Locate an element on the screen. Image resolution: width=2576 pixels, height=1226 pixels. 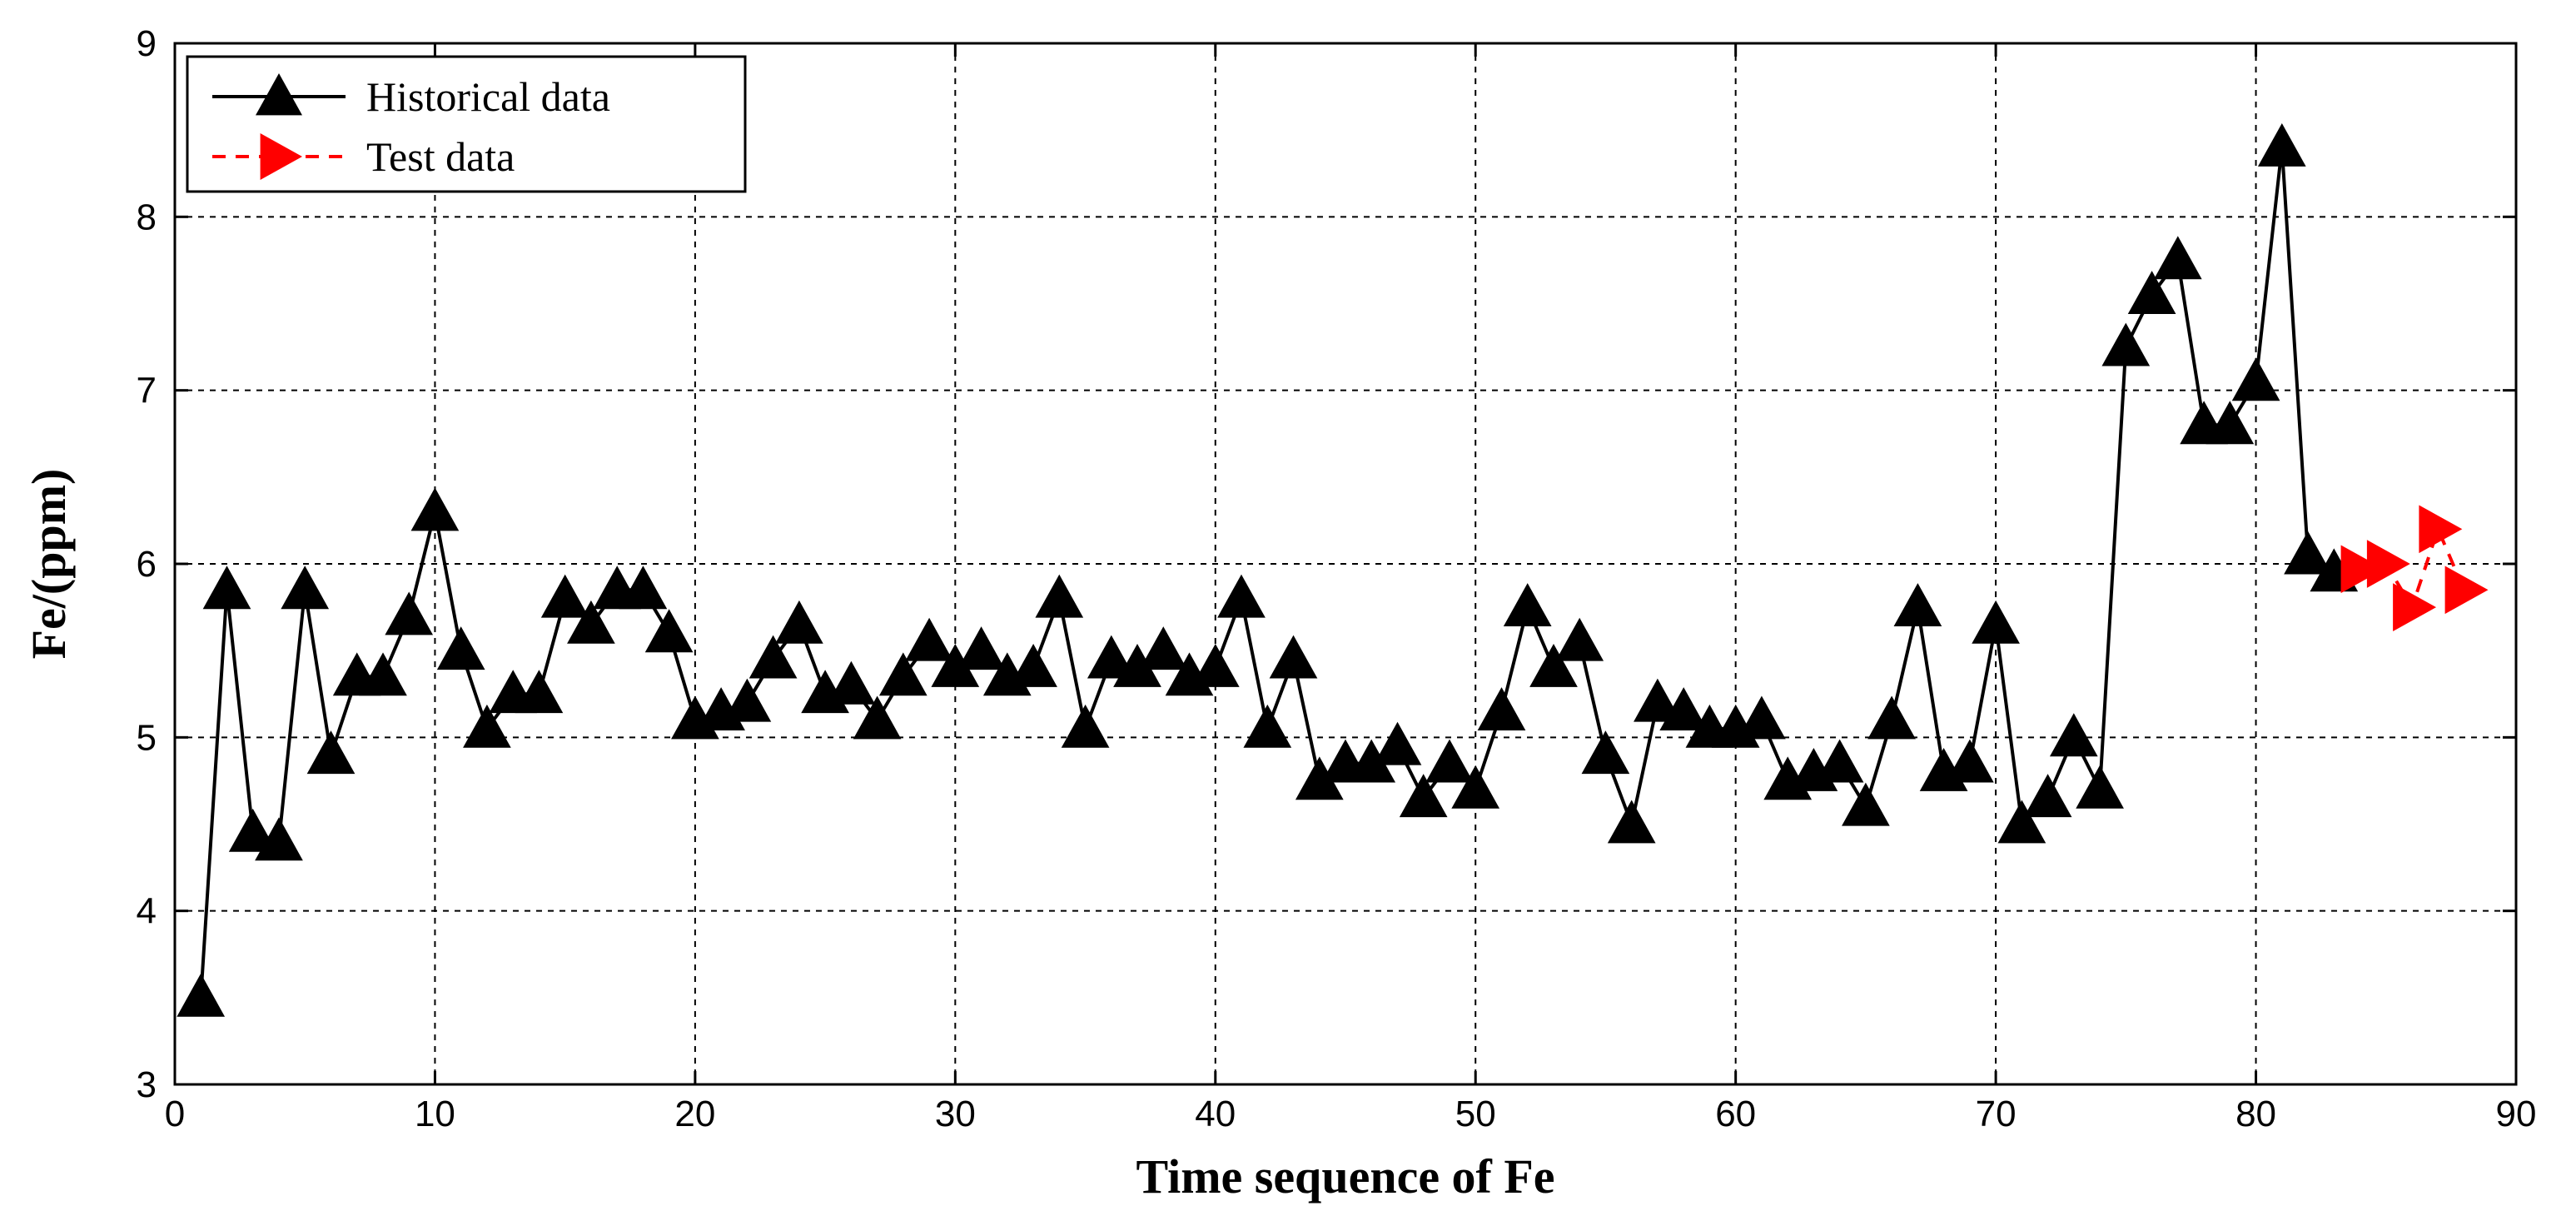
y-tick-label-3: 6 is located at coordinates (147, 564).